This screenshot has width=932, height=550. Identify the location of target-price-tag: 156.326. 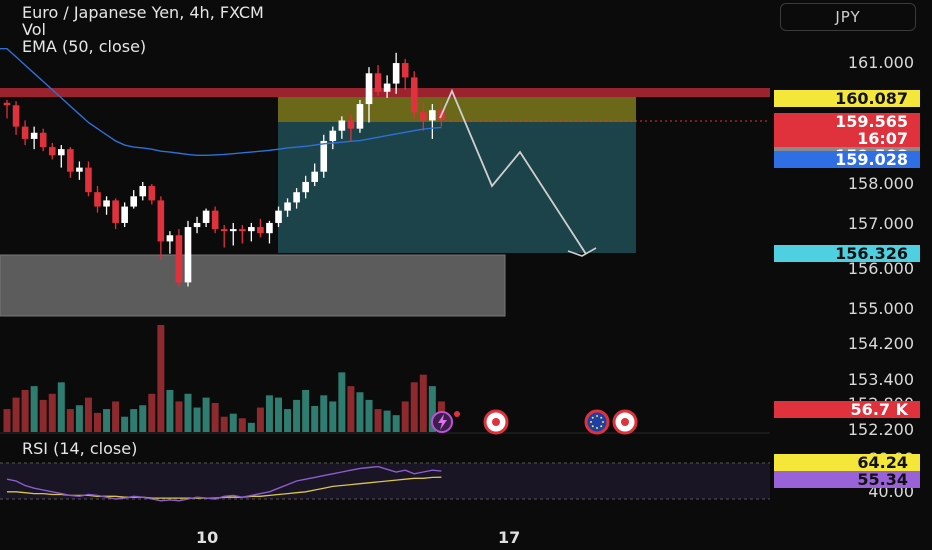
(847, 253).